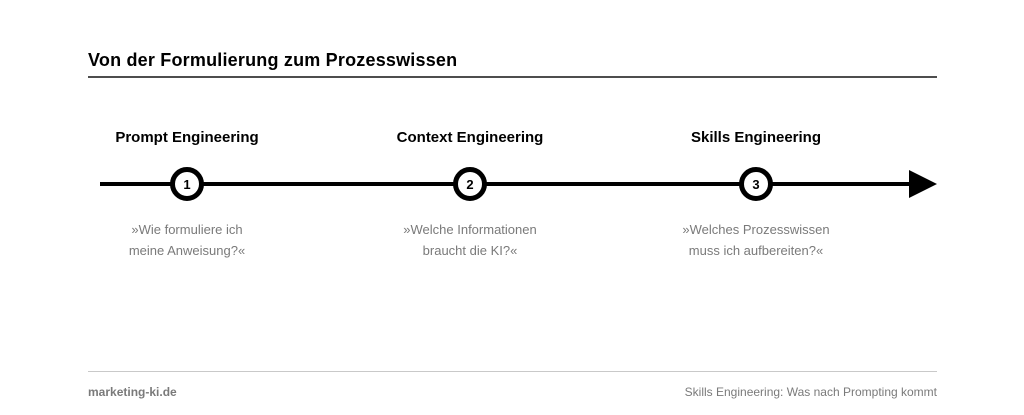 This screenshot has width=1024, height=415. I want to click on stage-heading: Context Engineering, so click(470, 137).